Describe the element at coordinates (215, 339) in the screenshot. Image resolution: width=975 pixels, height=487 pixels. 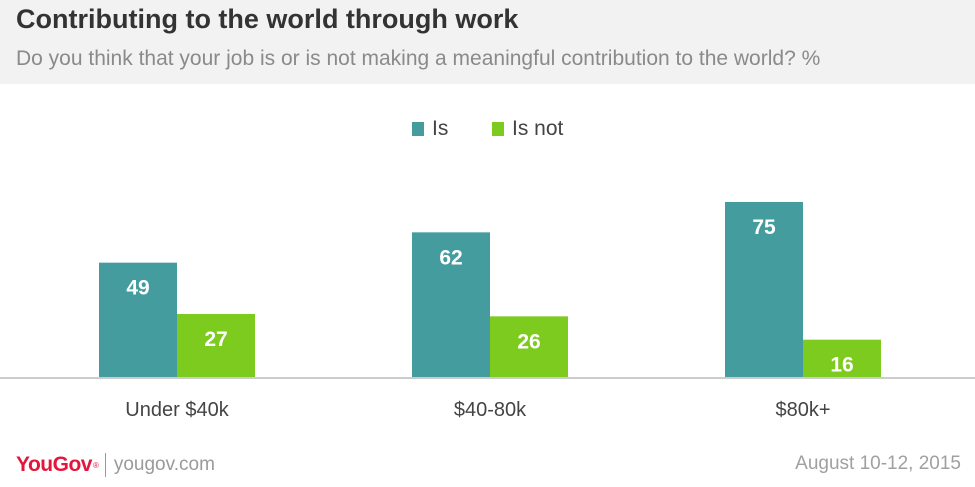
I see `data-label-is-not-0: 27` at that location.